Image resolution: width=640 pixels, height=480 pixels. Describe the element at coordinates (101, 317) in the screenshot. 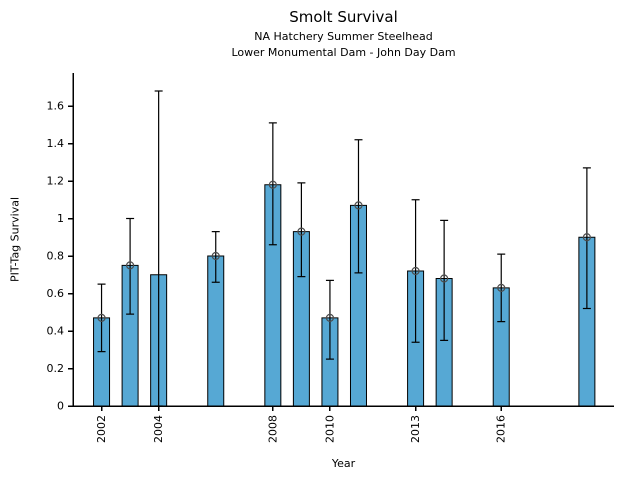

I see `marker-2002` at that location.